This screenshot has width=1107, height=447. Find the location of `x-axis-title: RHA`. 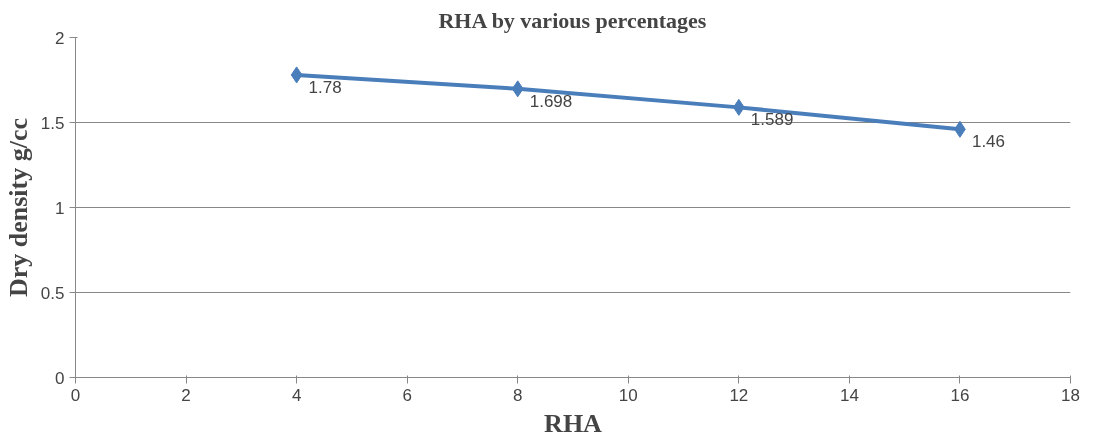

x-axis-title: RHA is located at coordinates (573, 423).